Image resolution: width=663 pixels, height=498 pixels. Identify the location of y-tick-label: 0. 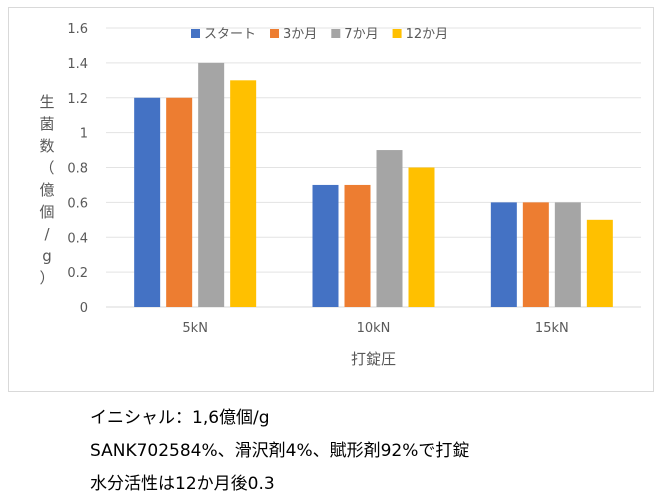
(84, 308).